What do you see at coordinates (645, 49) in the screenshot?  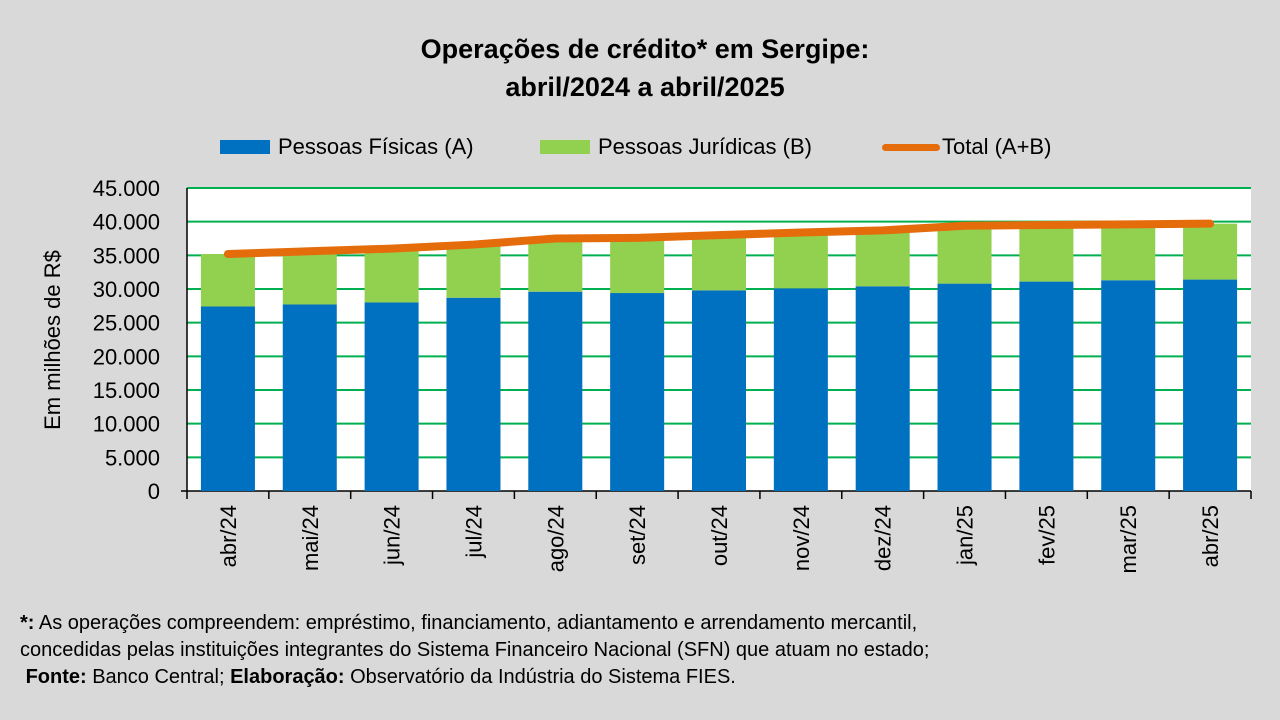 I see `chart-title-line1: Operações de crédito* em Sergipe:` at bounding box center [645, 49].